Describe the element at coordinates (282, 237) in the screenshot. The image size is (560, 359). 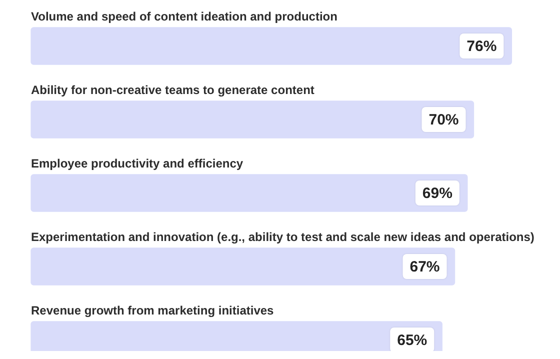
I see `y-tick-label: Experimentation and innovation (e.g., ability to test and scale new ideas and operations)` at that location.